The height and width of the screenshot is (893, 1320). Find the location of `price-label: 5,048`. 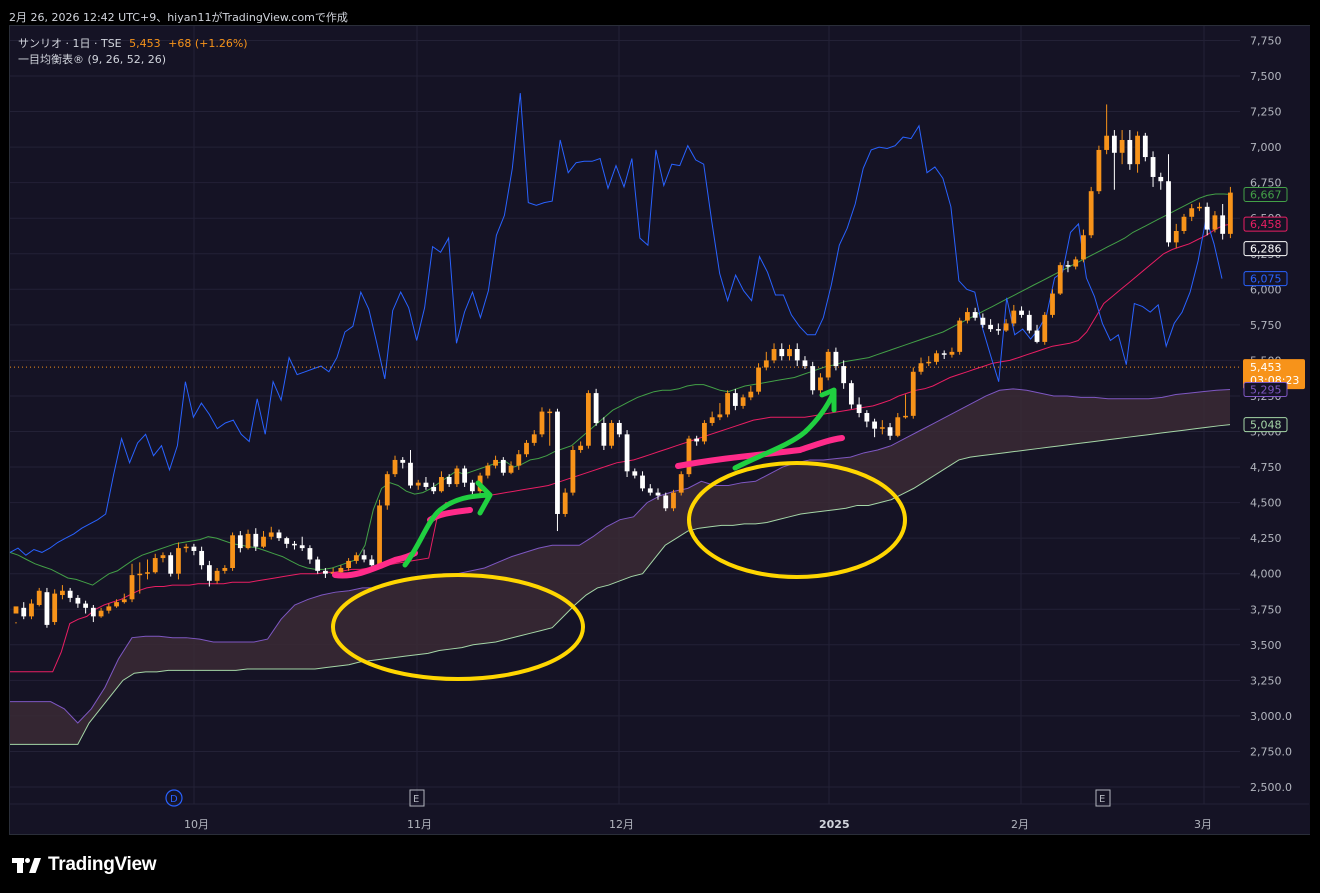

price-label: 5,048 is located at coordinates (1266, 425).